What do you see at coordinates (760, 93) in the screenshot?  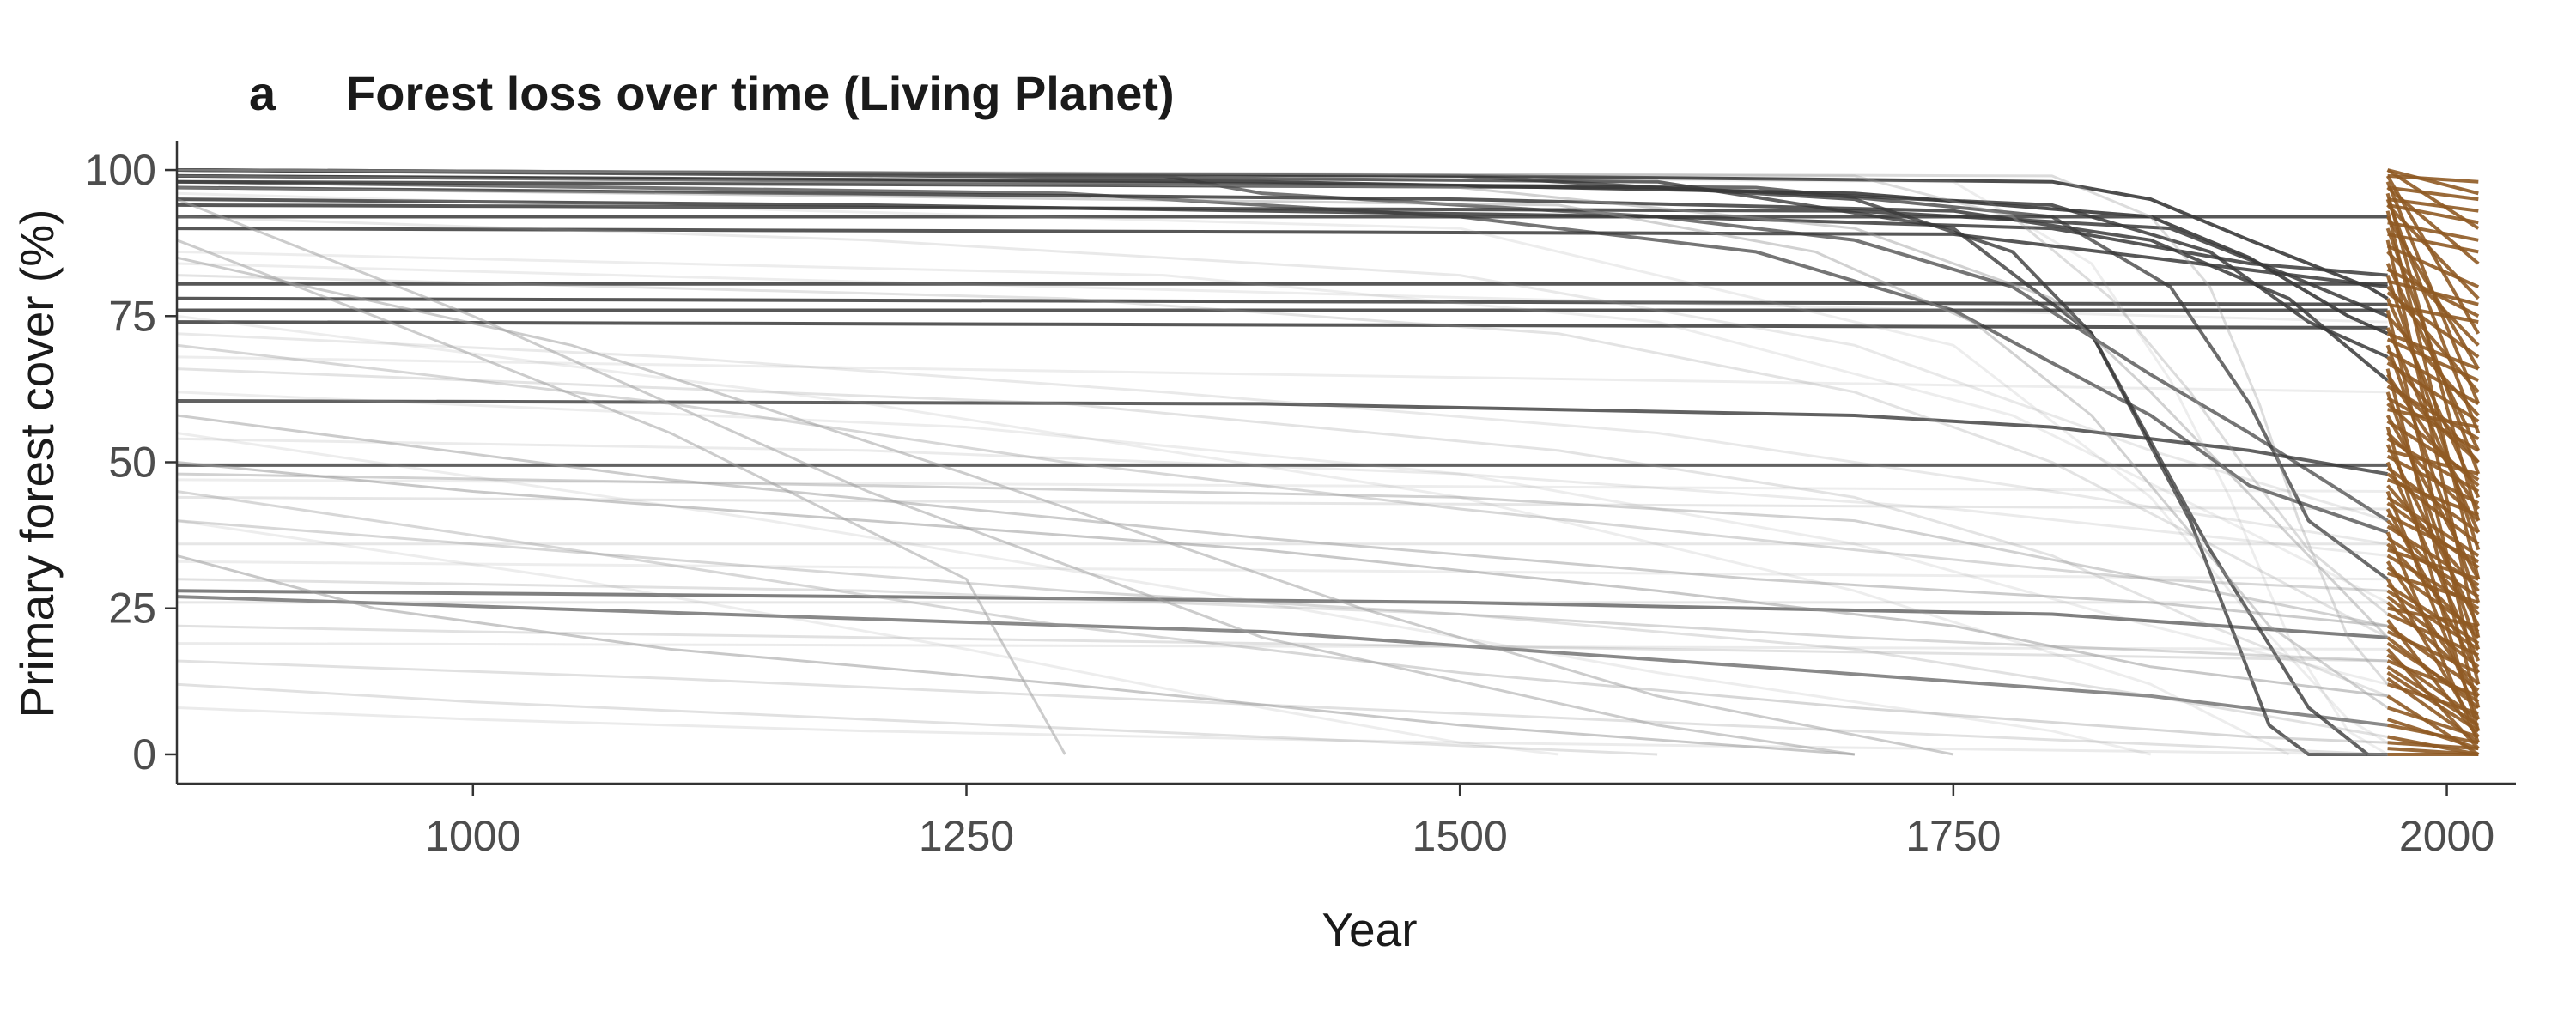 I see `chart-title: Forest loss over time (Living Planet)` at bounding box center [760, 93].